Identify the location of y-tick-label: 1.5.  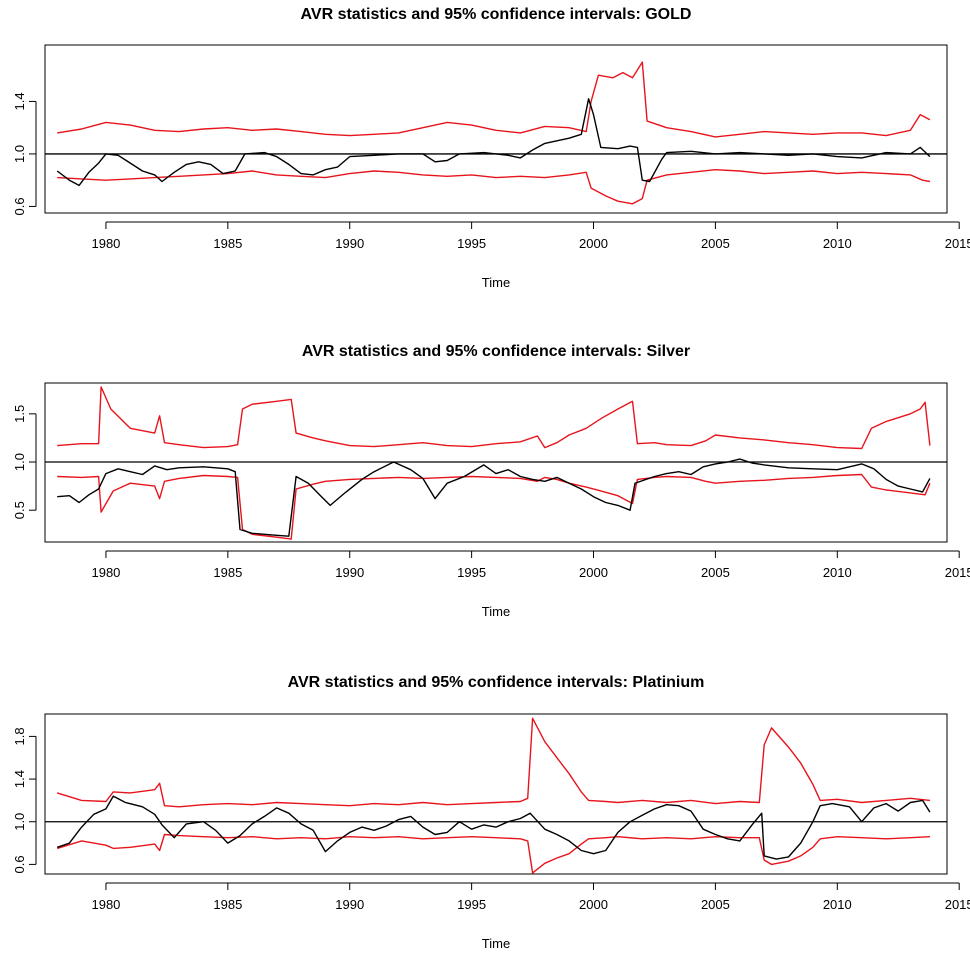
(19, 414).